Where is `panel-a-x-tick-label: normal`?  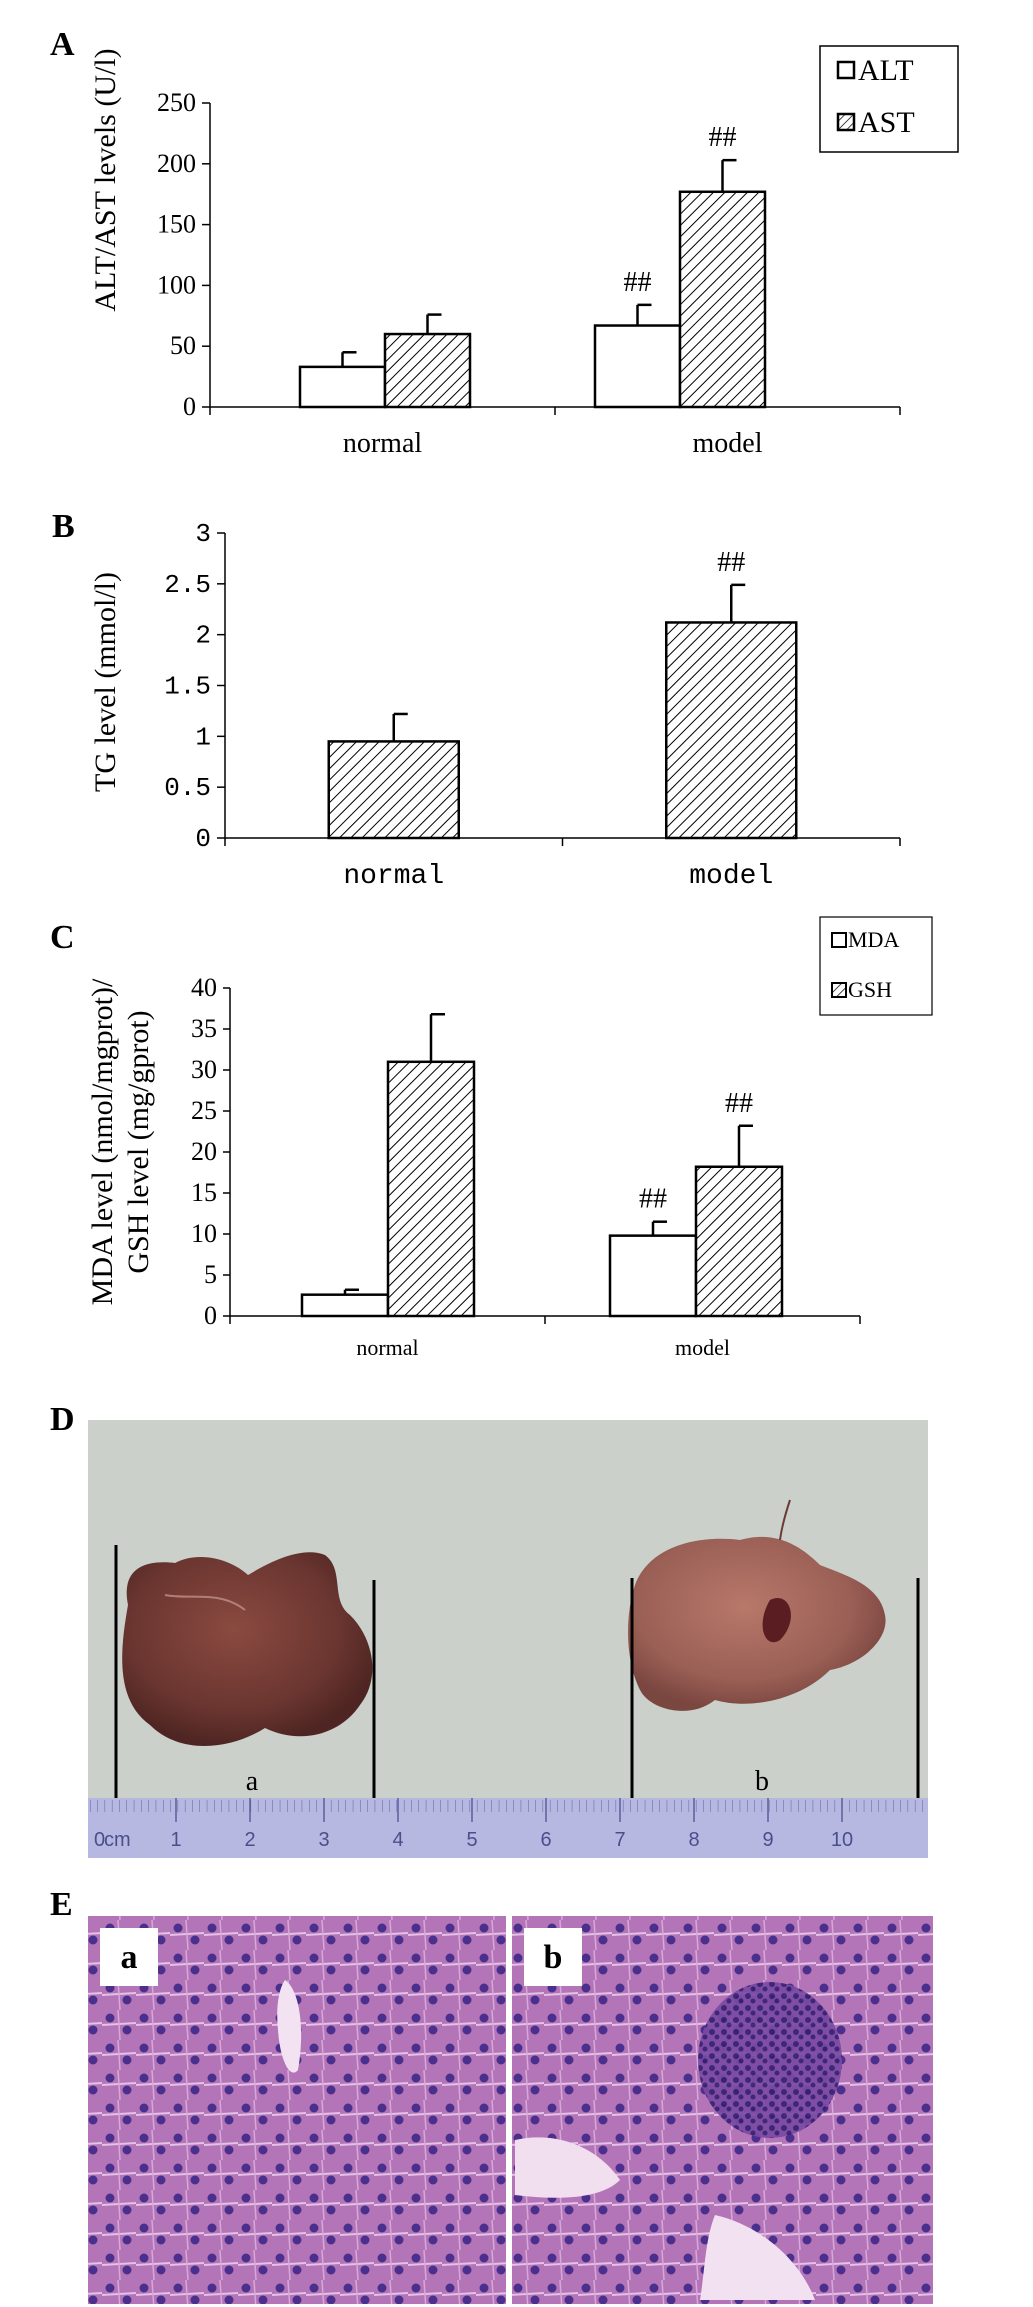 panel-a-x-tick-label: normal is located at coordinates (383, 443).